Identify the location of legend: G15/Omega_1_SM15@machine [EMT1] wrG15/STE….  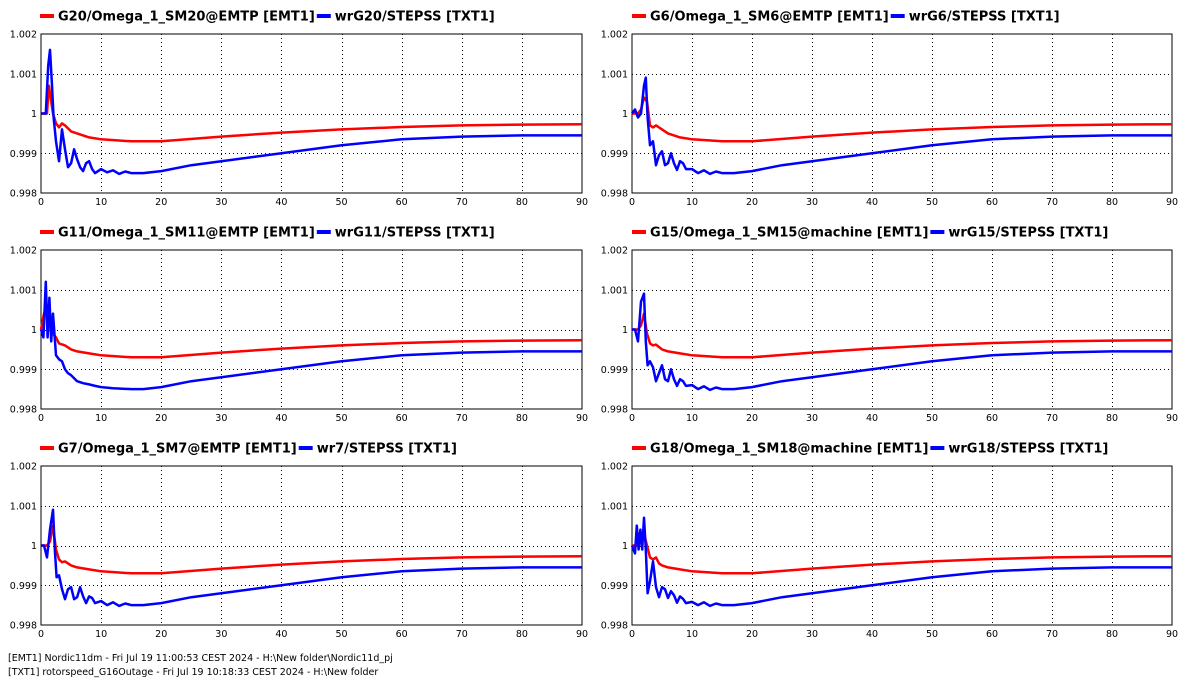
(870, 233).